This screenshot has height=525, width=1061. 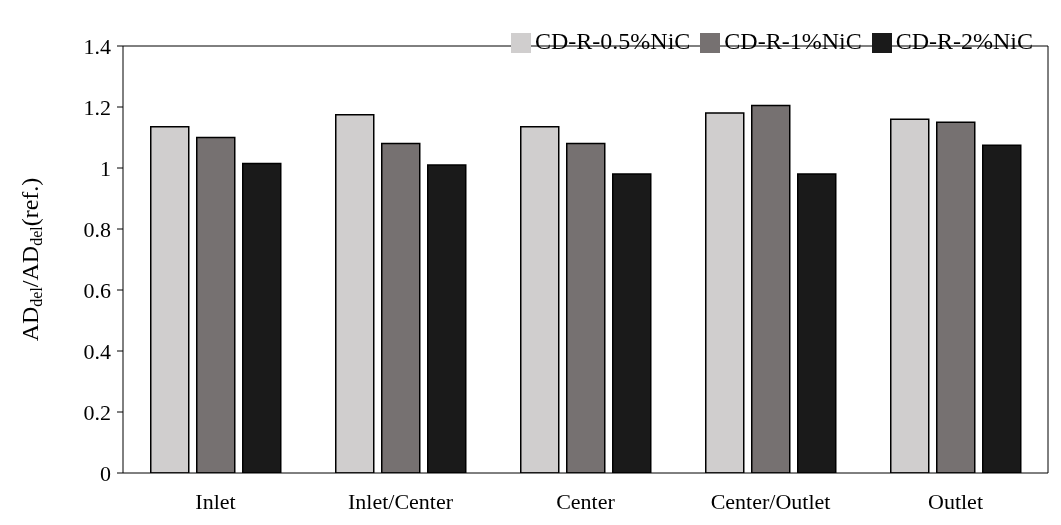 What do you see at coordinates (97, 412) in the screenshot?
I see `y-tick-label: 0.2` at bounding box center [97, 412].